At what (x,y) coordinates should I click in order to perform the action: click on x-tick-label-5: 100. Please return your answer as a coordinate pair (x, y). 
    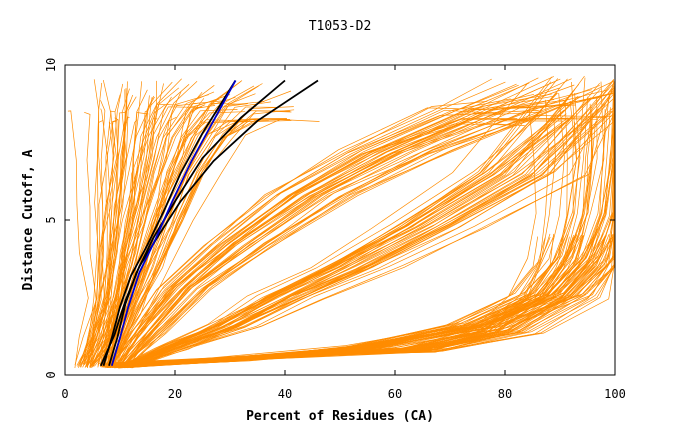
    Looking at the image, I should click on (615, 394).